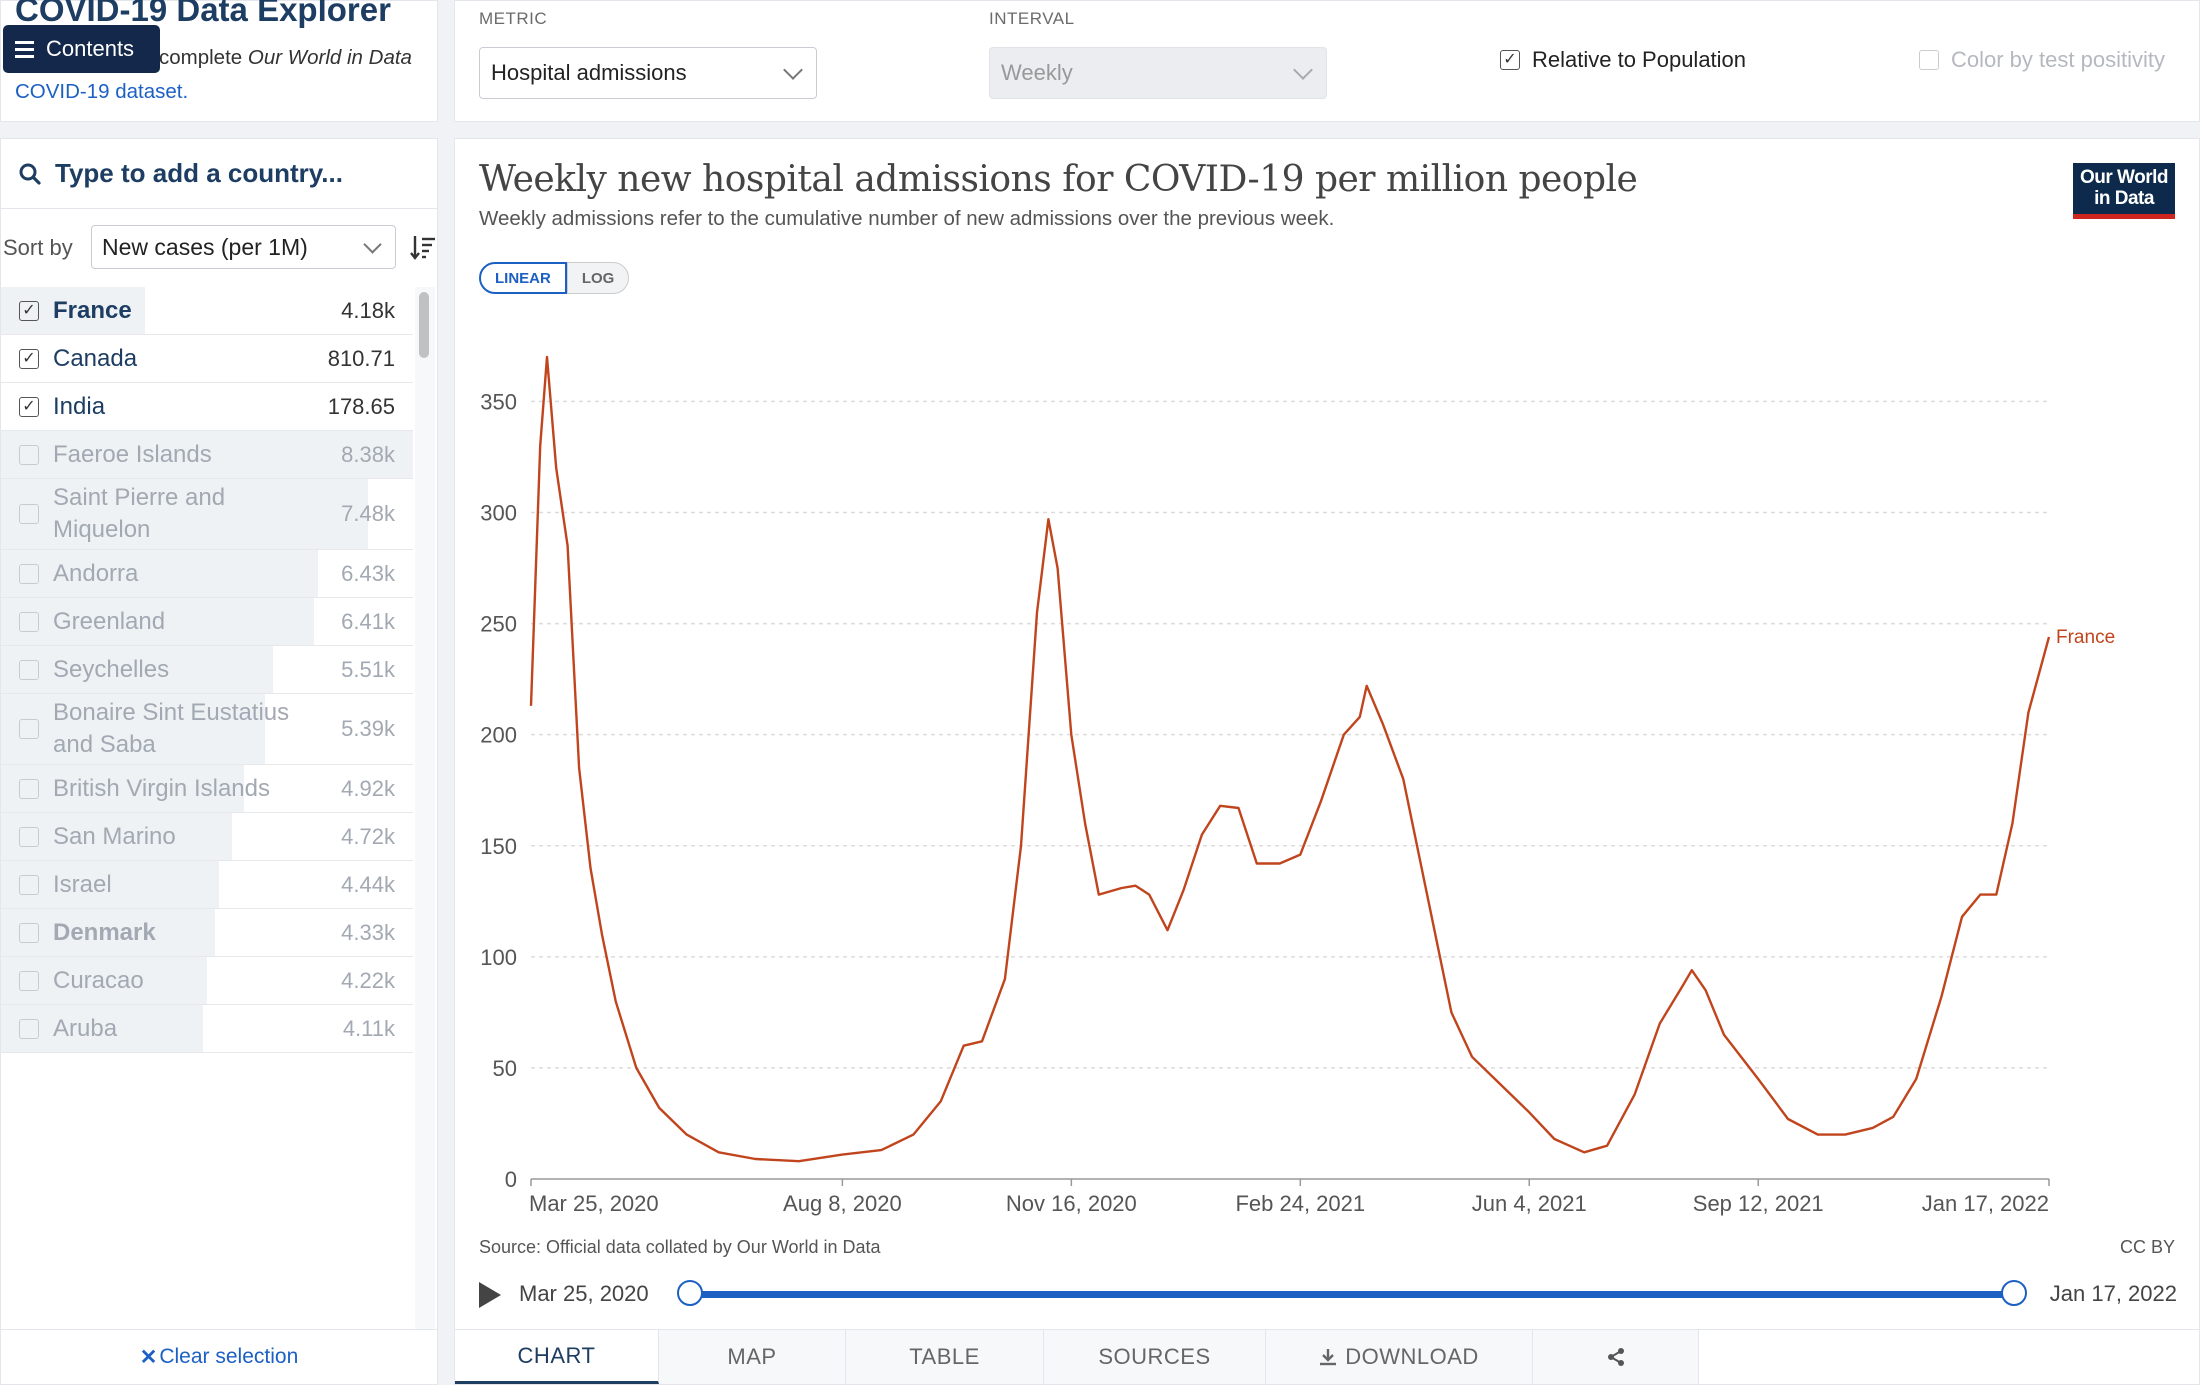  What do you see at coordinates (85, 1028) in the screenshot?
I see `country-name: Aruba` at bounding box center [85, 1028].